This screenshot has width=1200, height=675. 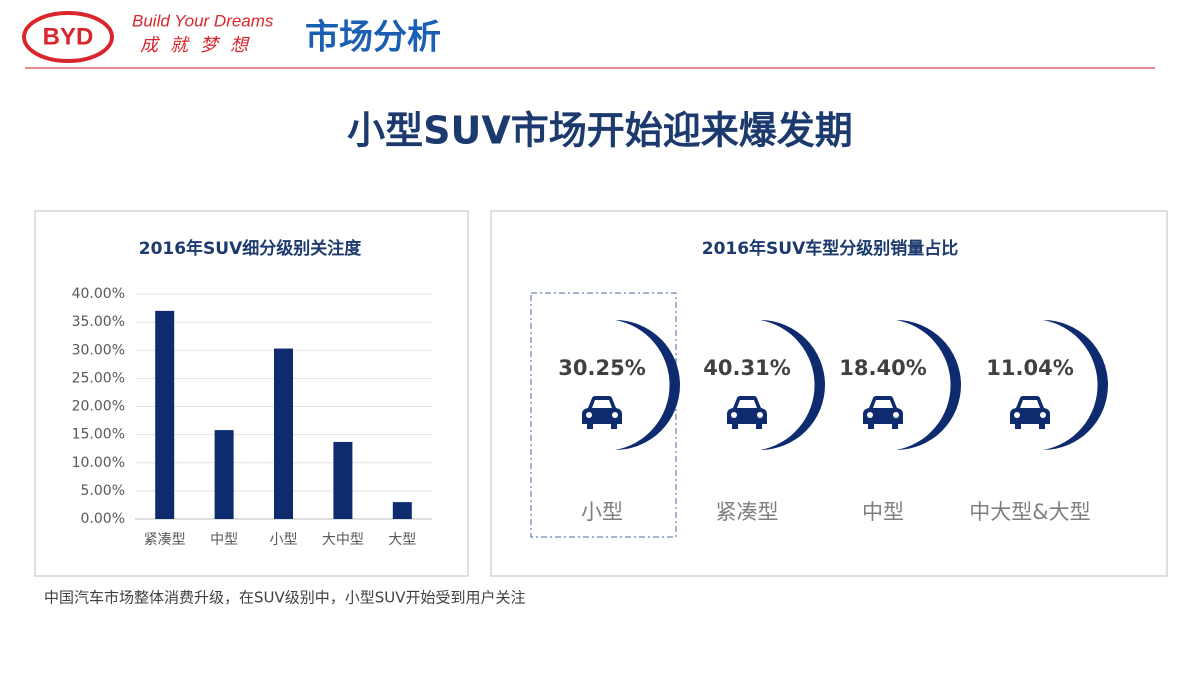 I want to click on x-tick-label: 小型, so click(x=284, y=540).